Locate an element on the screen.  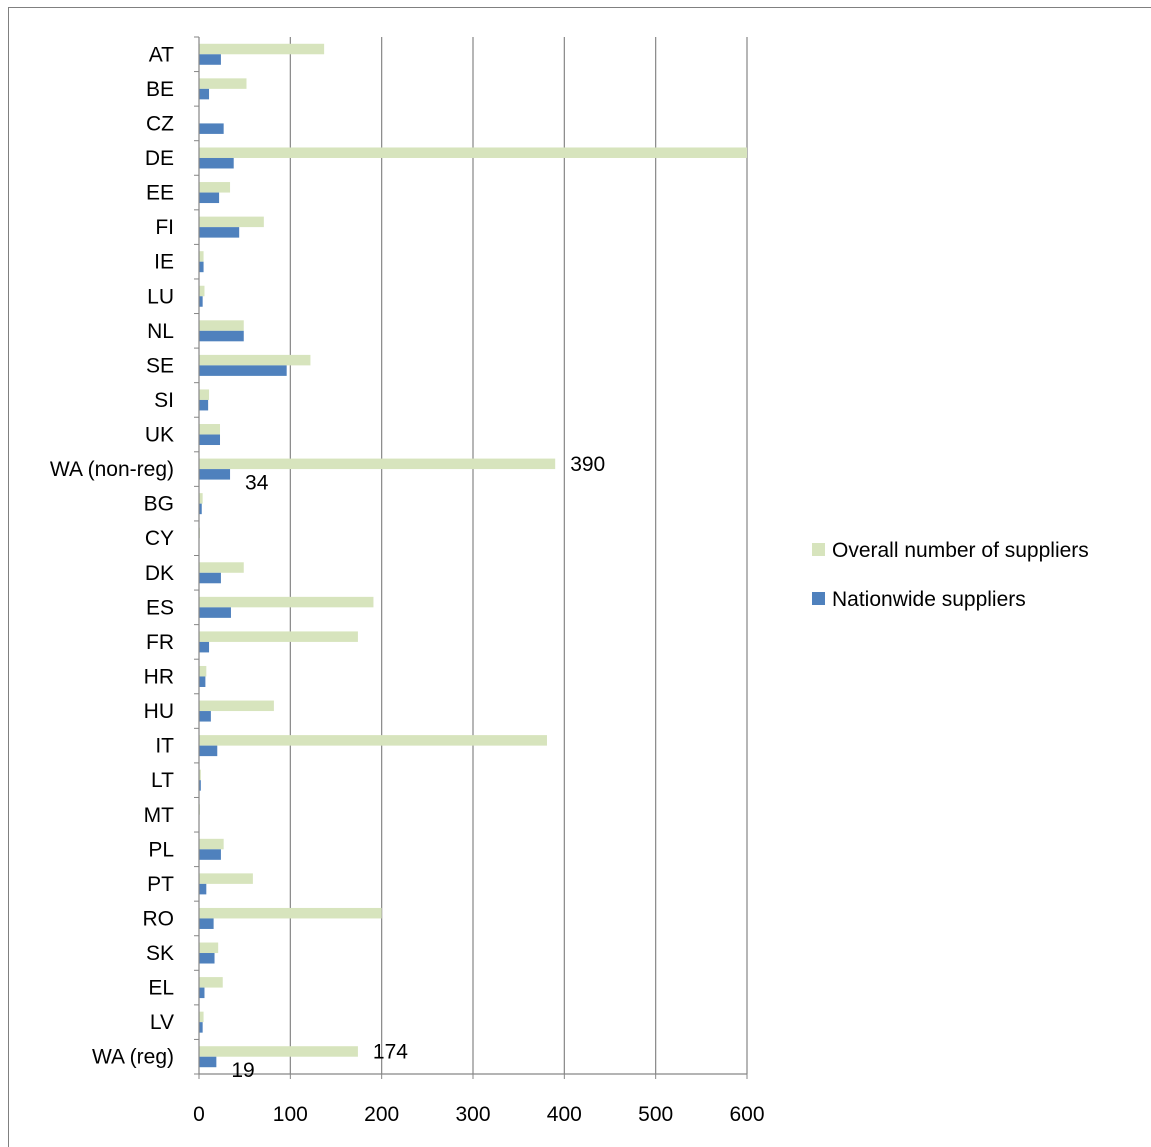
y-tick-label: IT is located at coordinates (164, 746).